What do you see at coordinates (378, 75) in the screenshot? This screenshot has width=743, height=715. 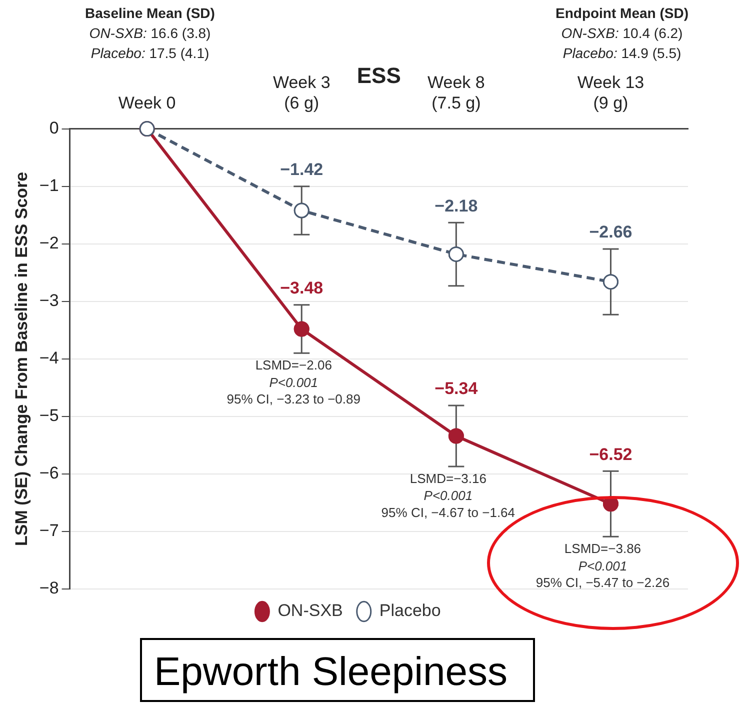 I see `chart-title: ESS` at bounding box center [378, 75].